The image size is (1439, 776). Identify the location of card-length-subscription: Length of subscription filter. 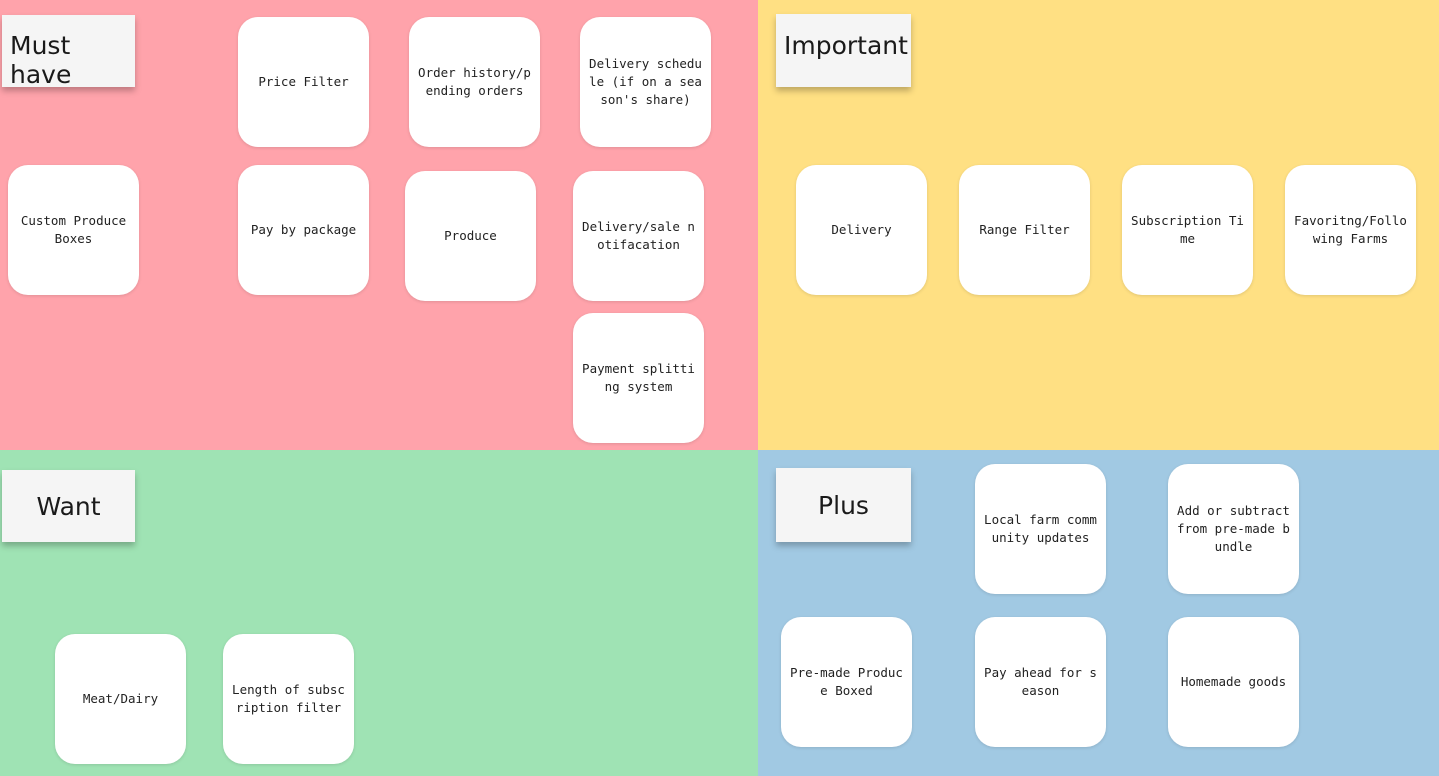
(288, 699).